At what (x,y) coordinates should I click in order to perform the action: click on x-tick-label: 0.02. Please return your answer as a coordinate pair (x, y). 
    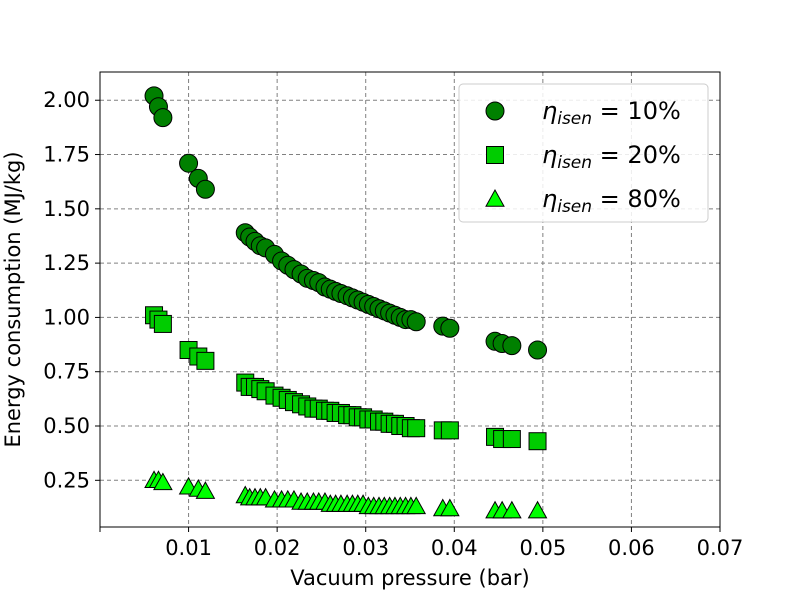
    Looking at the image, I should click on (277, 548).